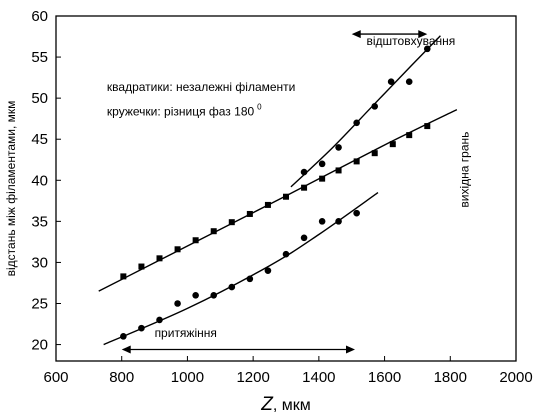 The height and width of the screenshot is (419, 536). What do you see at coordinates (252, 377) in the screenshot?
I see `x-tick-label: 1200` at bounding box center [252, 377].